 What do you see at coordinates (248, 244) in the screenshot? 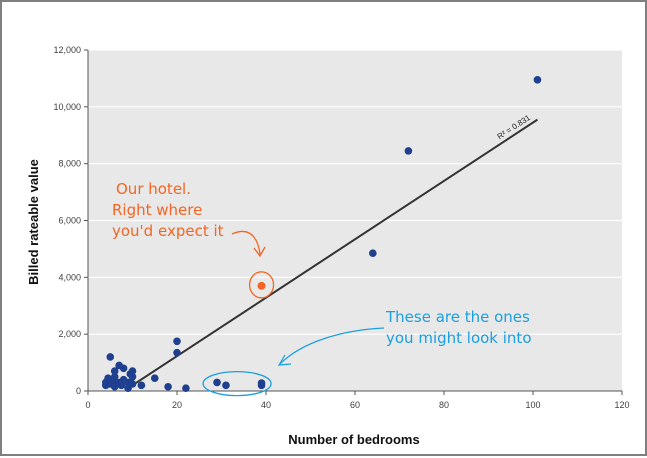
I see `hotel-arrow` at bounding box center [248, 244].